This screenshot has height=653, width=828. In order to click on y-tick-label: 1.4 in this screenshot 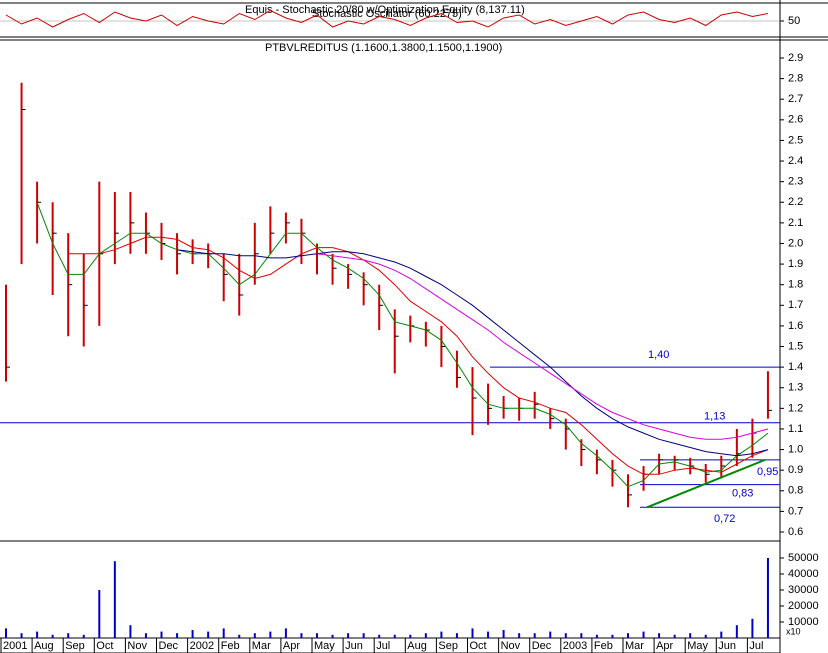, I will do `click(795, 367)`.